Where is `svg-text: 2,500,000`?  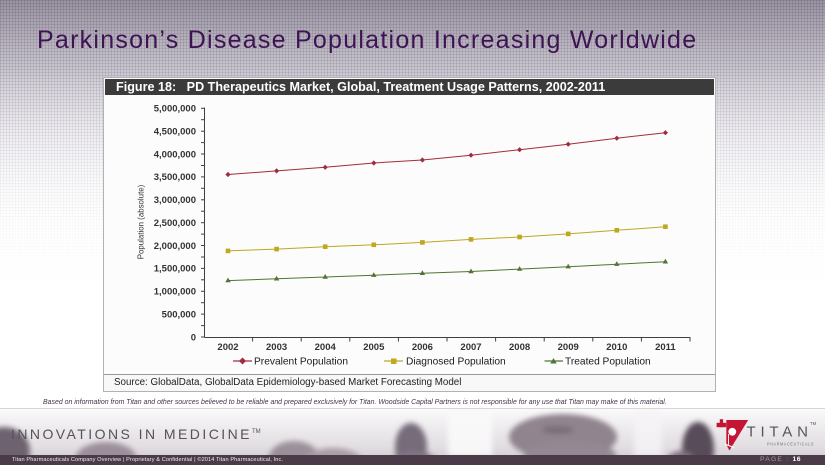 svg-text: 2,500,000 is located at coordinates (175, 223).